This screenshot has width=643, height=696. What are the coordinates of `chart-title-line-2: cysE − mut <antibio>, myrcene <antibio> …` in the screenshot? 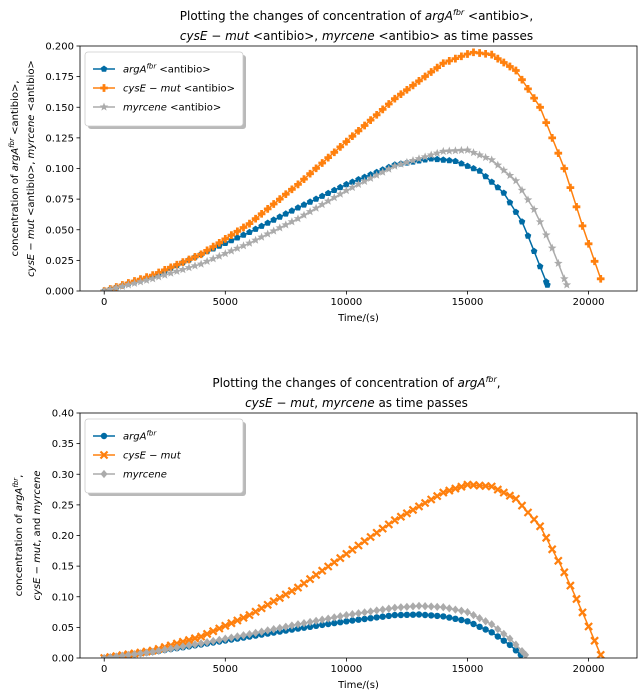 It's located at (356, 36).